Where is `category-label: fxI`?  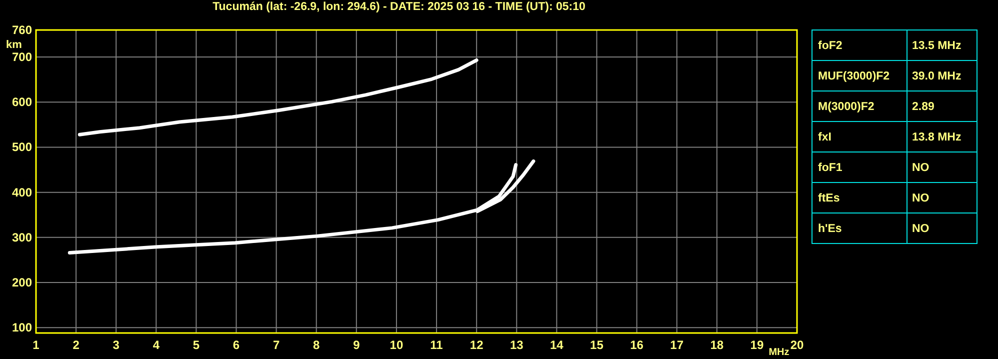
category-label: fxI is located at coordinates (825, 138).